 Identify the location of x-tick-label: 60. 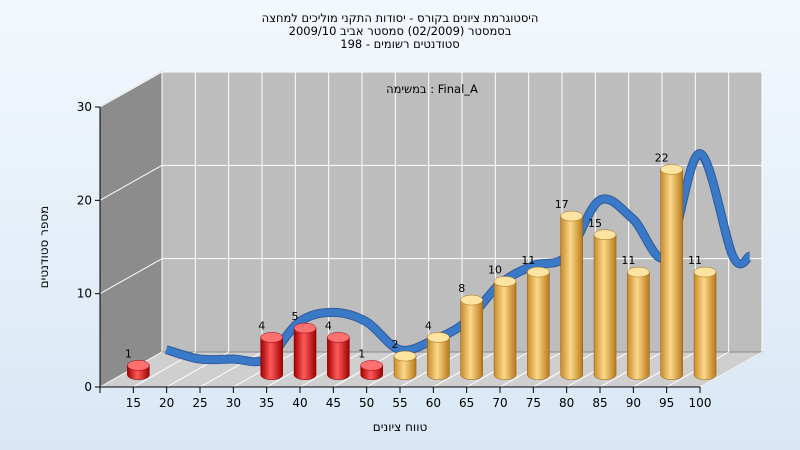
(433, 403).